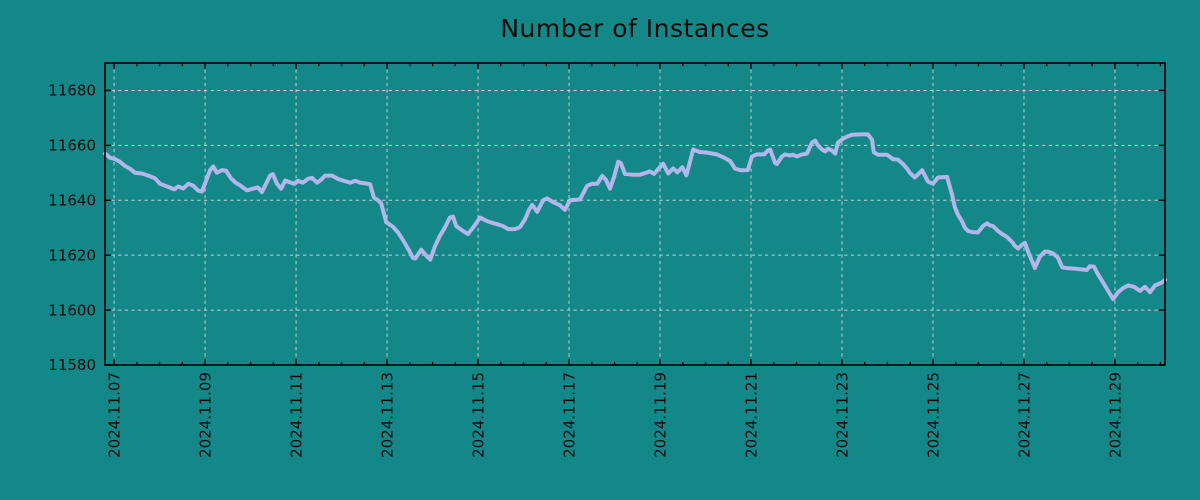 Image resolution: width=1200 pixels, height=500 pixels. Describe the element at coordinates (72, 310) in the screenshot. I see `y-axis-tick-label: 11600` at that location.